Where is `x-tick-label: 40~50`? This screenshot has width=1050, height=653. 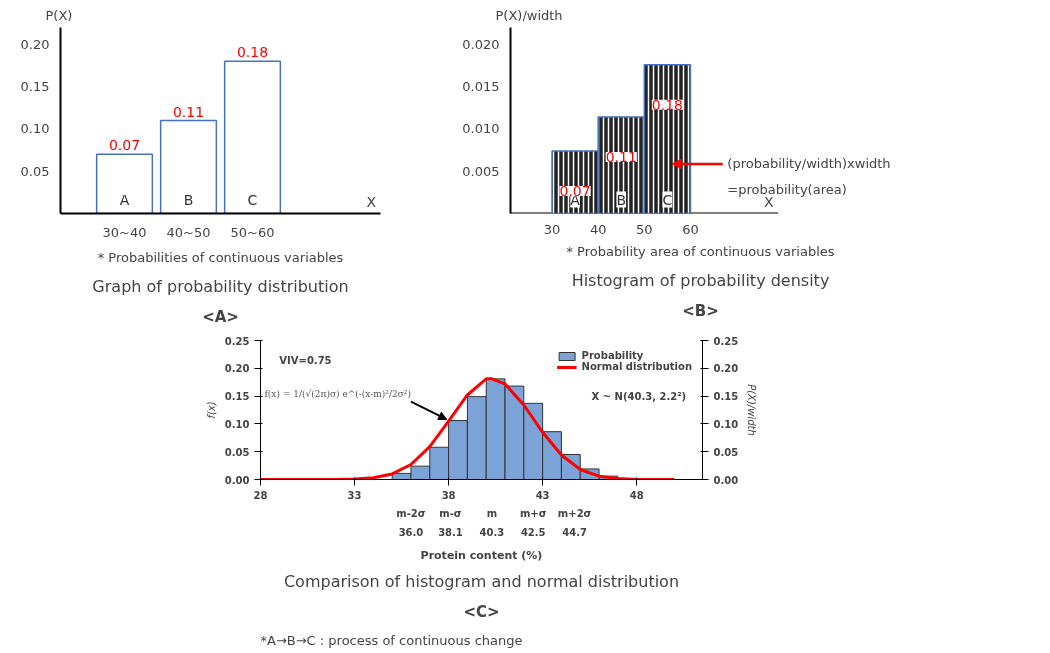 x-tick-label: 40~50 is located at coordinates (188, 232).